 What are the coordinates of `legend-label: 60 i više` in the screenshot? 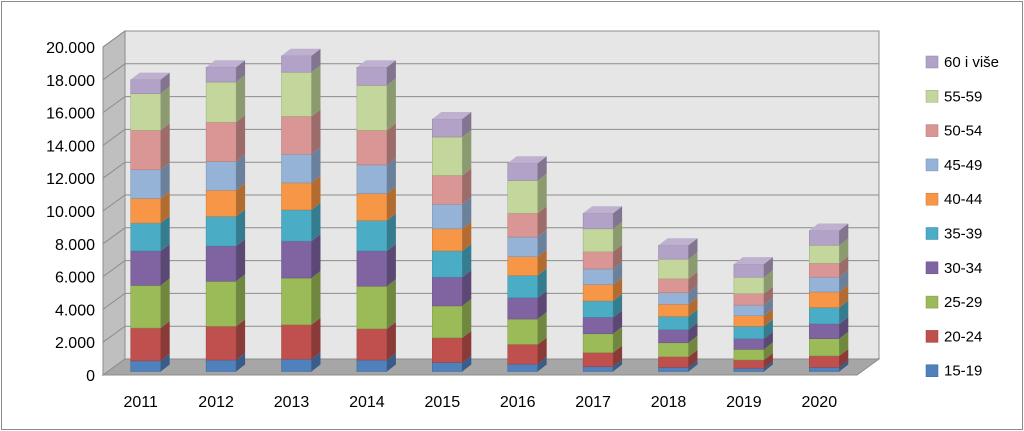 It's located at (971, 62).